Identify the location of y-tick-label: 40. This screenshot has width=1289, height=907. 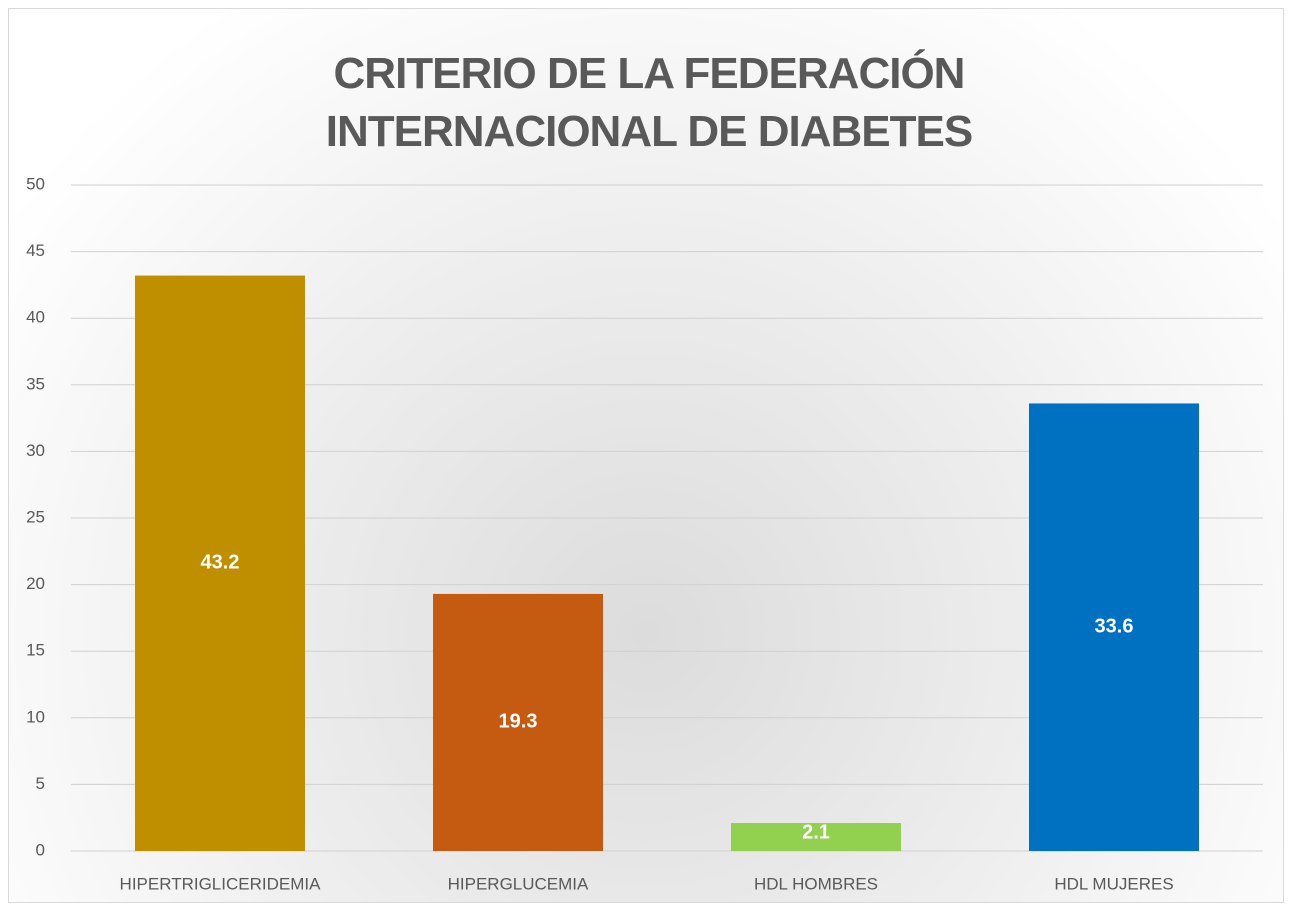
(35, 317).